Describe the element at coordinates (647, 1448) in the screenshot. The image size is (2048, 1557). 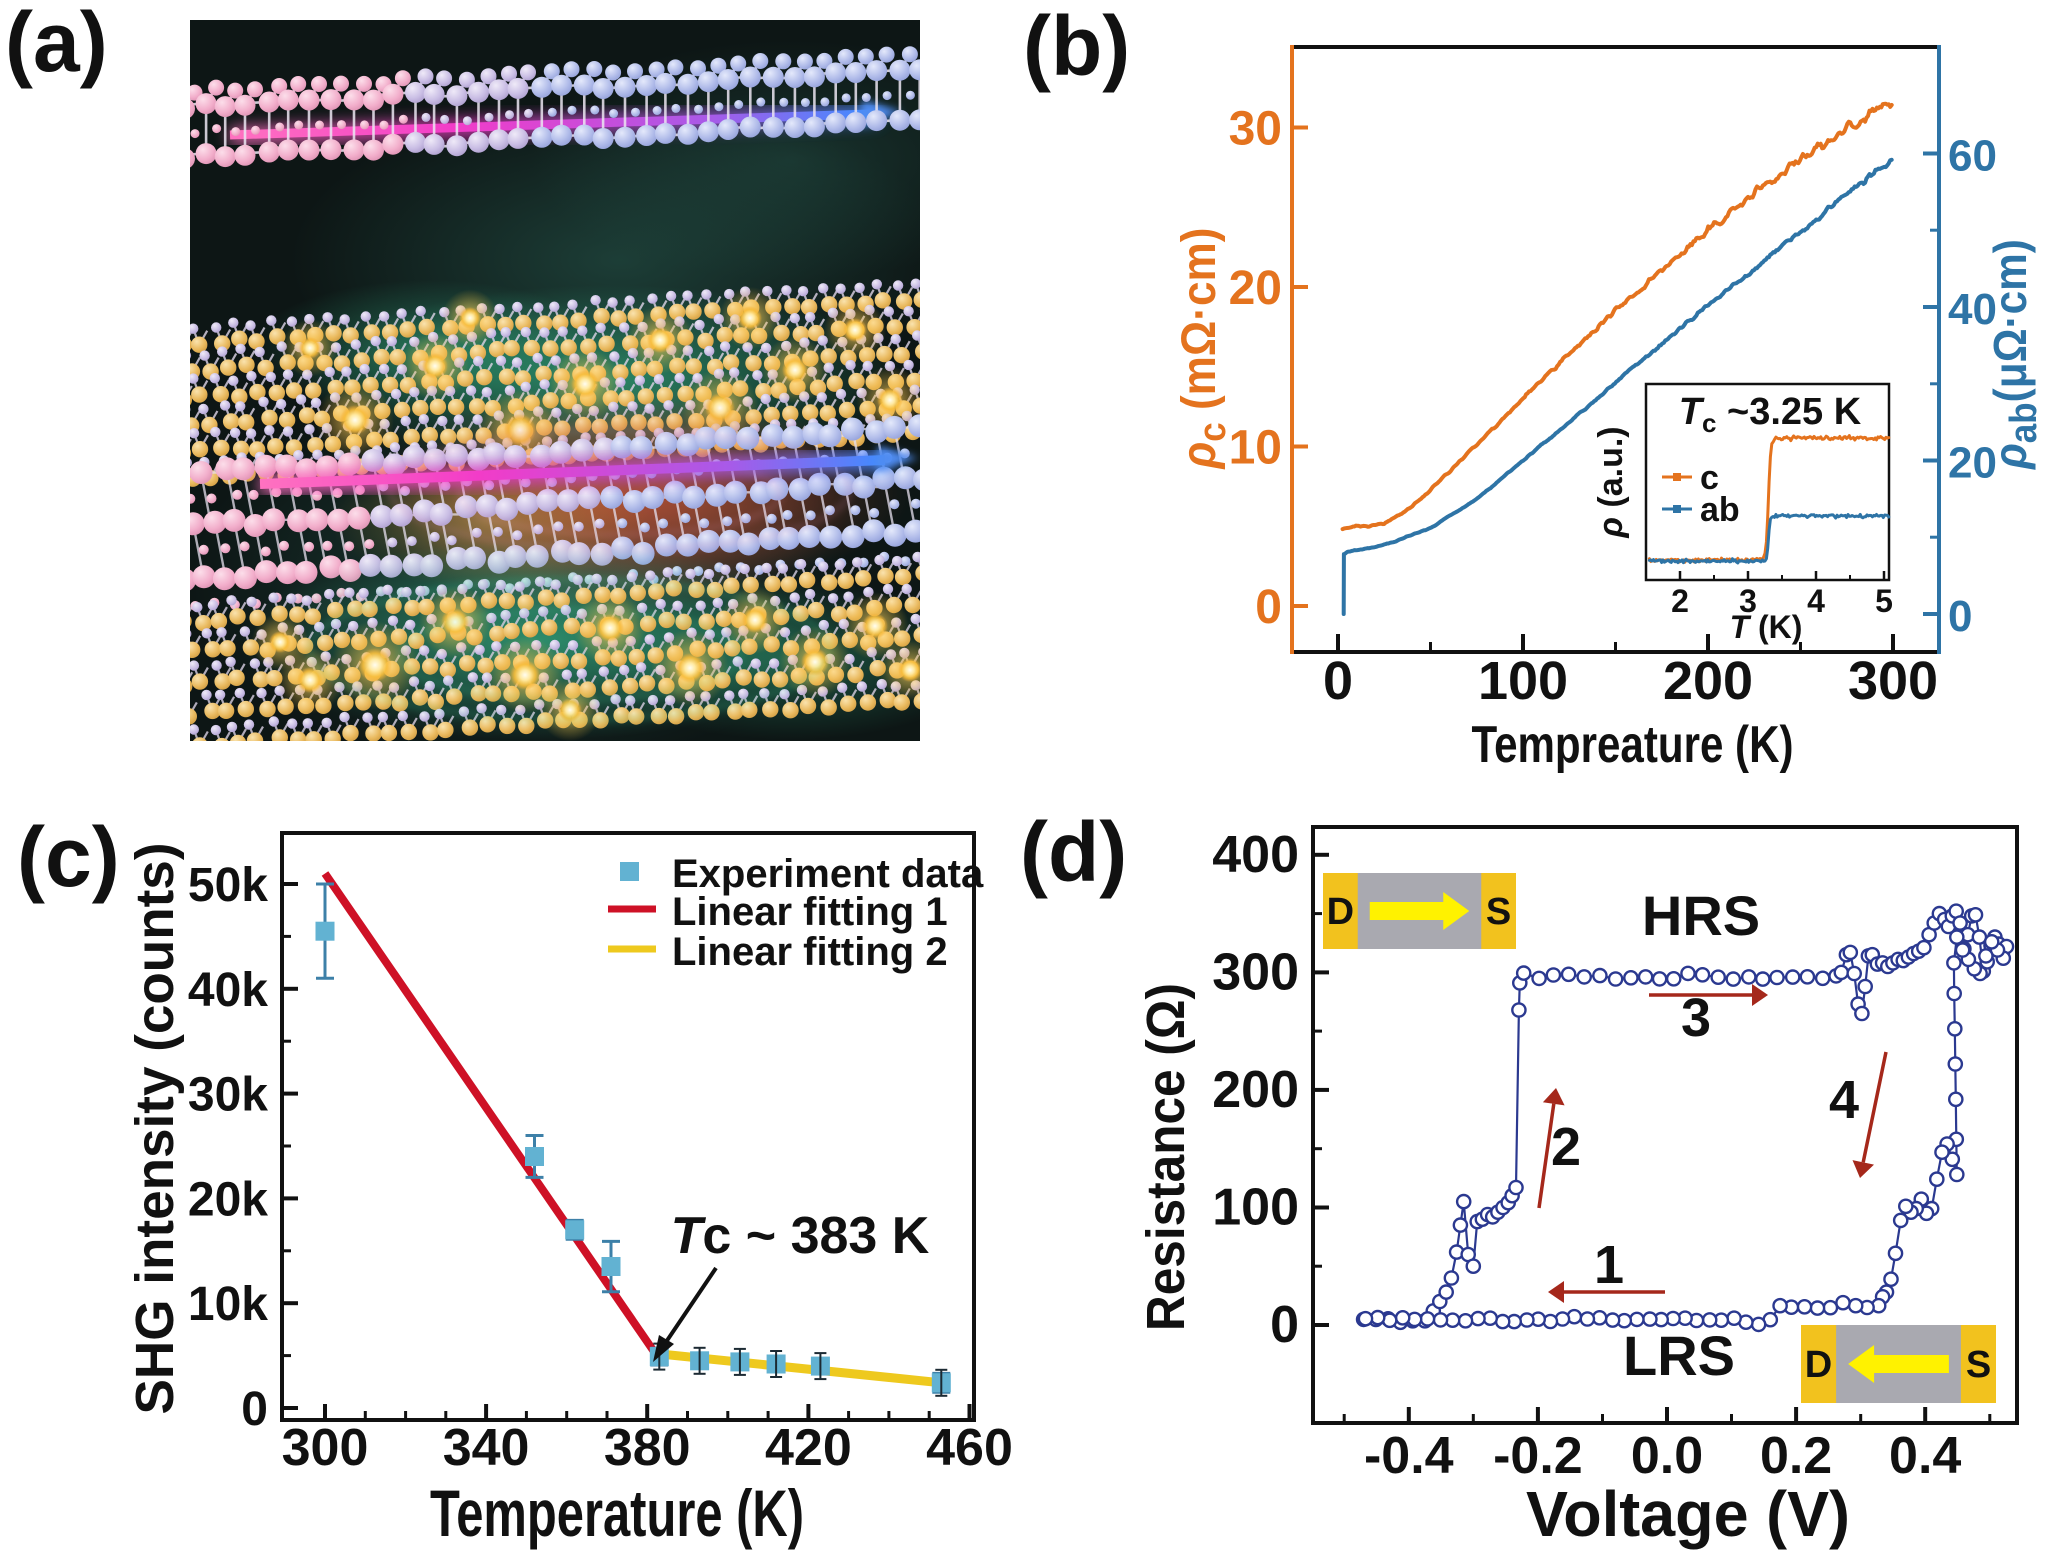
I see `svg-text: 380` at that location.